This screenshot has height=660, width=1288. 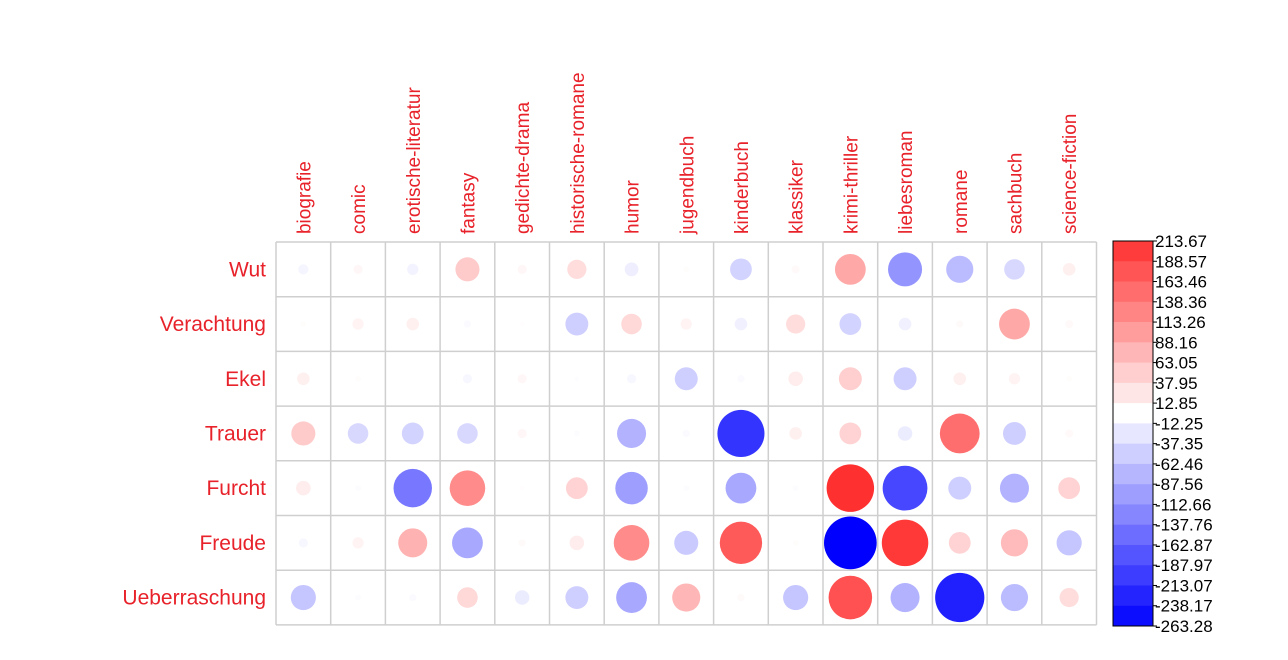 I want to click on colorbar-tick-label: 88.16, so click(x=1176, y=342).